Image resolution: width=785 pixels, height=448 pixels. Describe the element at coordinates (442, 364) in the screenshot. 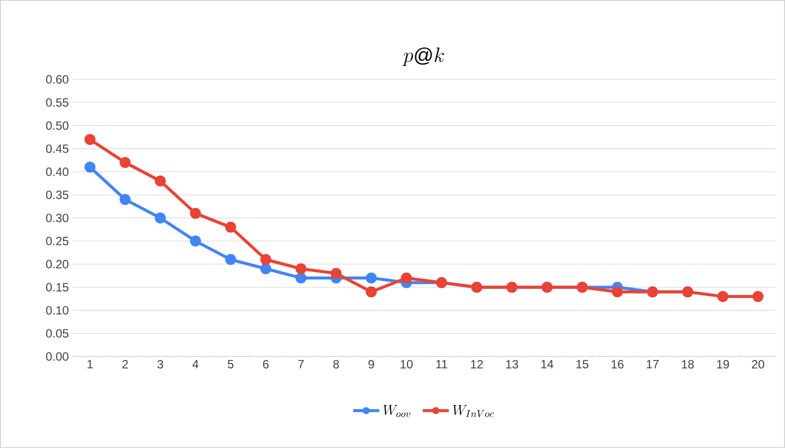

I see `x-tick-label: 11` at that location.